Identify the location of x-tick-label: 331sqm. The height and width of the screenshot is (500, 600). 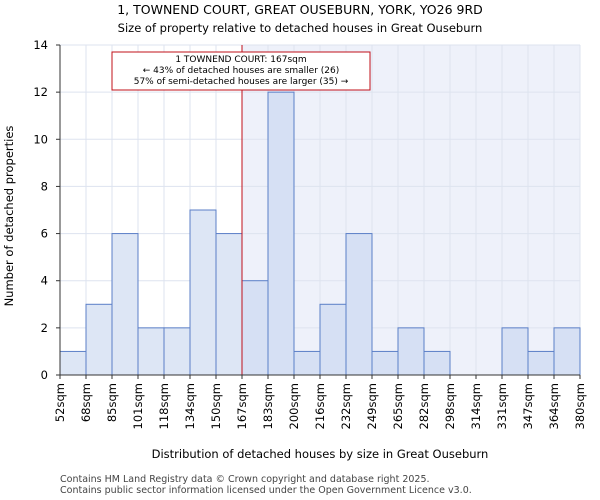
(502, 406).